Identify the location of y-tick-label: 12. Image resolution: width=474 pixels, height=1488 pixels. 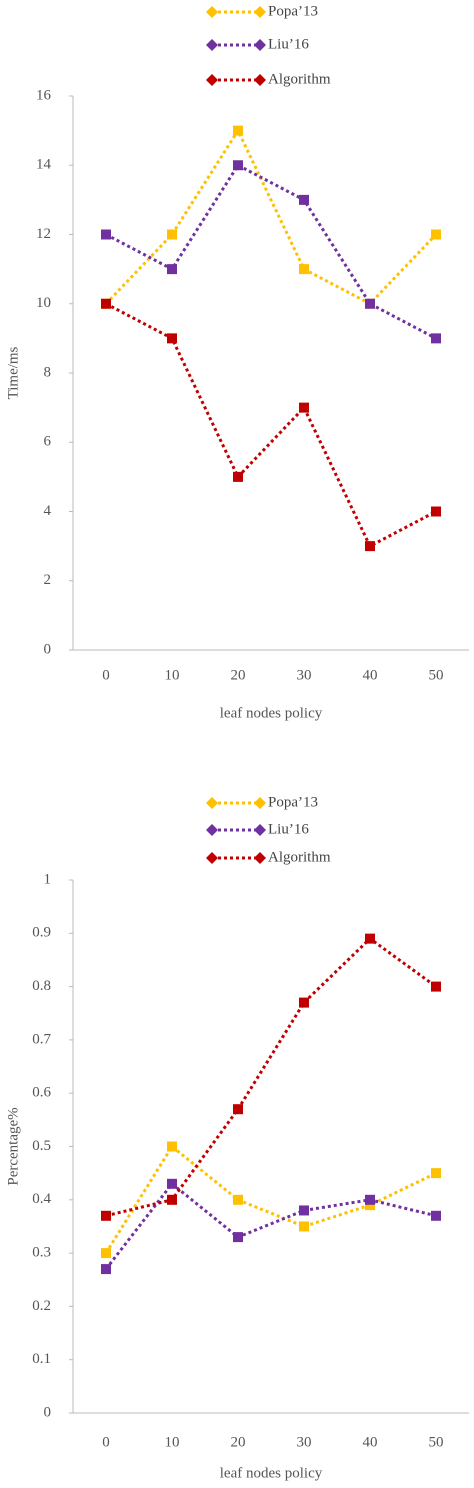
(43, 234).